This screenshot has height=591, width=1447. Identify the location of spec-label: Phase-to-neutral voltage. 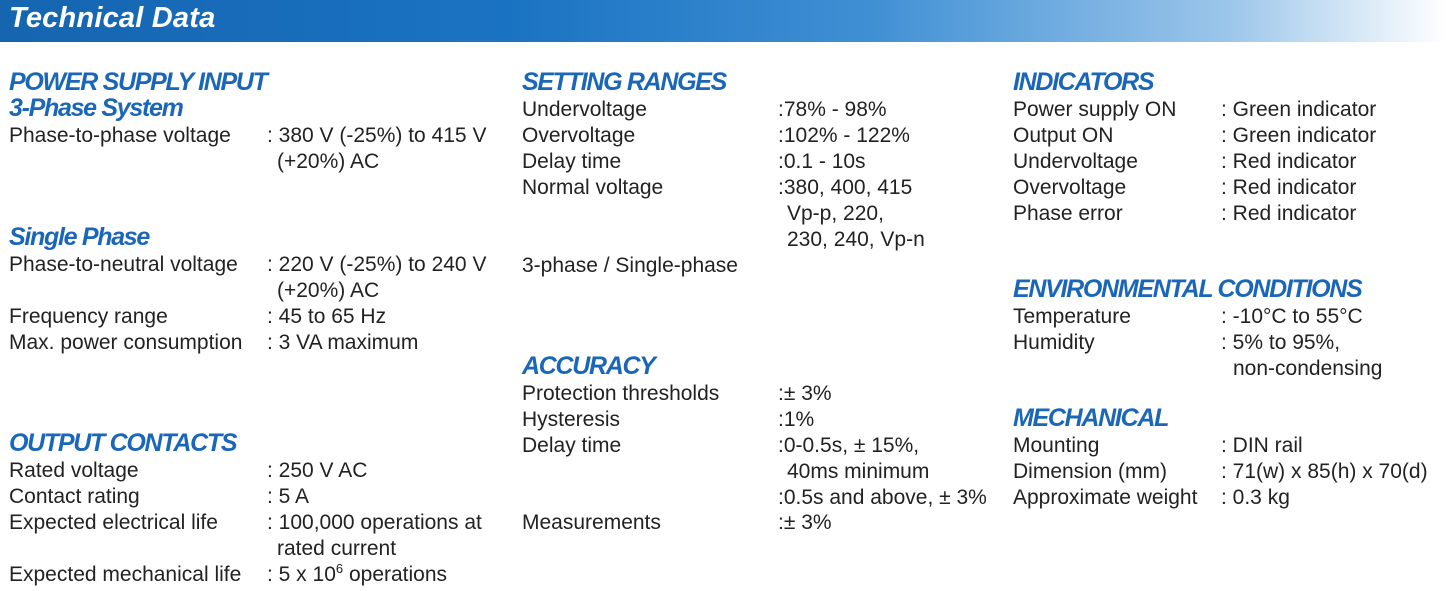
(123, 264).